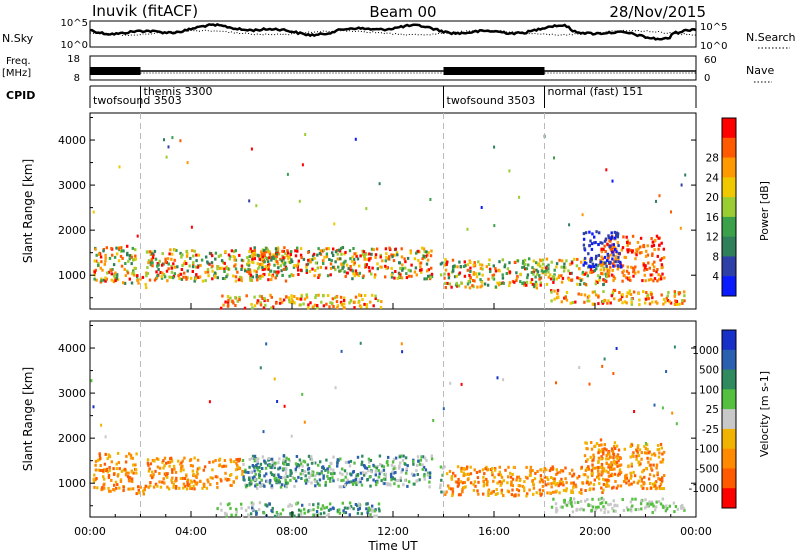 The height and width of the screenshot is (554, 800). I want to click on y-tick-label: 3000, so click(72, 393).